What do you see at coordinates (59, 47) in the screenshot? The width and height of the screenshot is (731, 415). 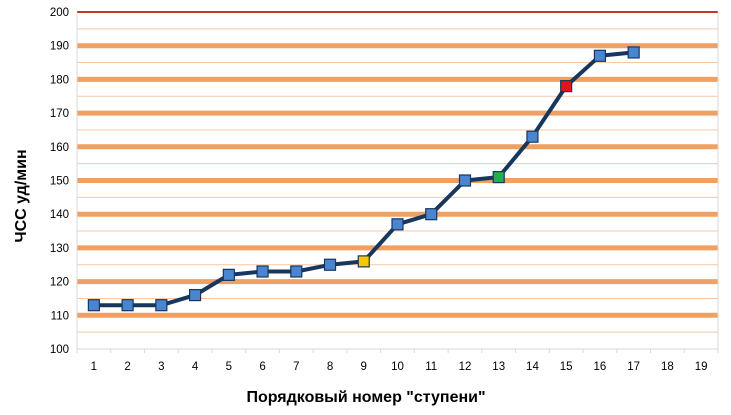 I see `y-tick-label: 190` at bounding box center [59, 47].